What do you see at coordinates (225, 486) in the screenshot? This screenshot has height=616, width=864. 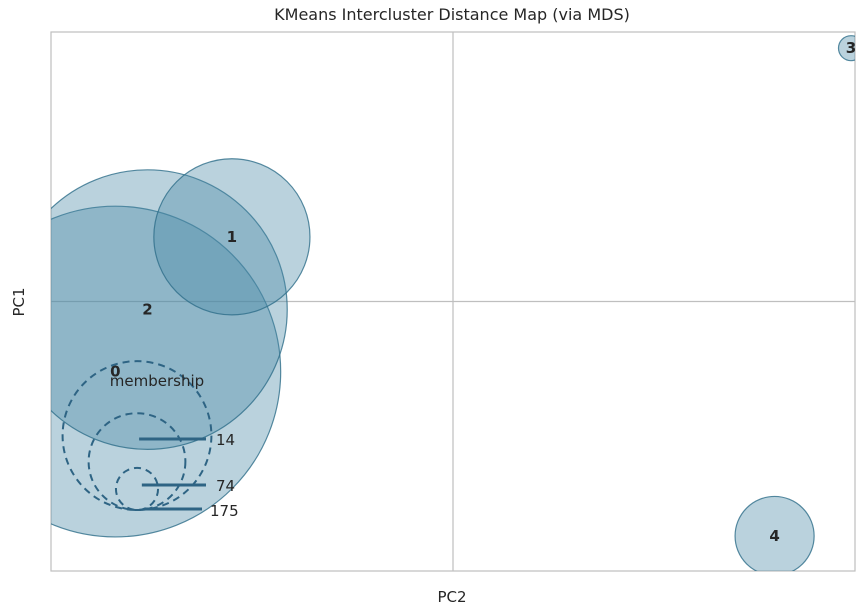 I see `legend-size-label-74: 74` at bounding box center [225, 486].